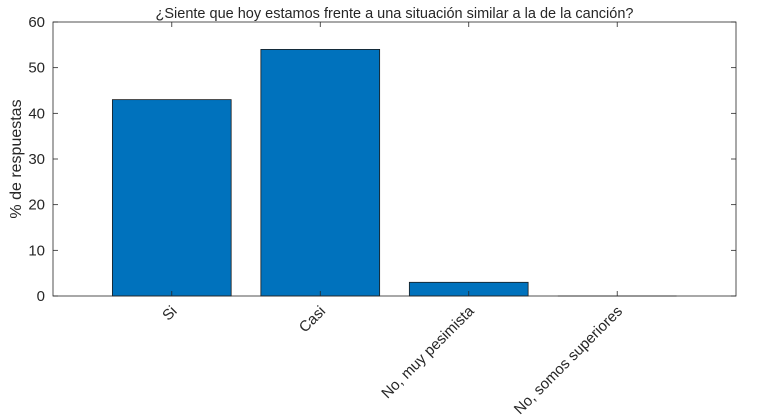 The height and width of the screenshot is (418, 765). What do you see at coordinates (36, 113) in the screenshot?
I see `y-tick-label-40: 40` at bounding box center [36, 113].